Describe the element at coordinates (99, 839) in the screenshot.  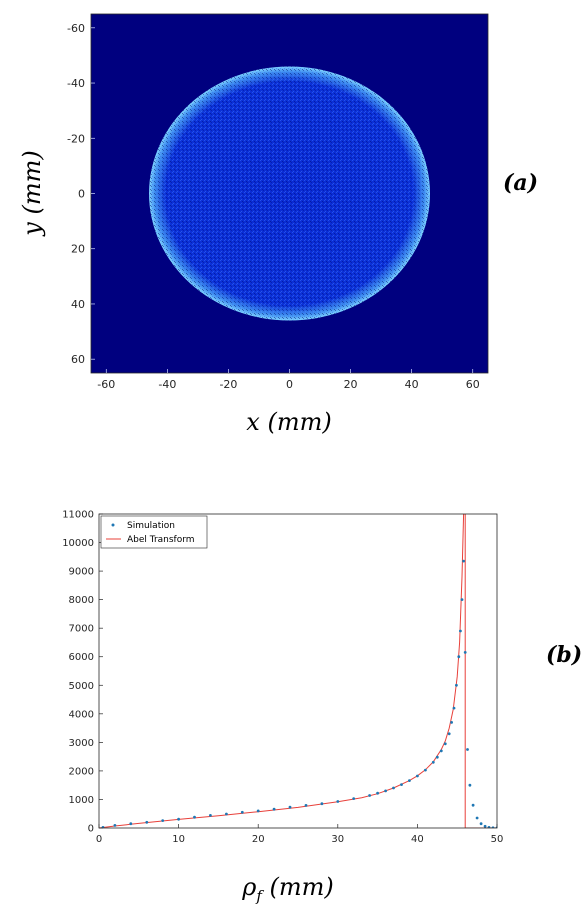
I see `line-x-tick-label: 0` at that location.